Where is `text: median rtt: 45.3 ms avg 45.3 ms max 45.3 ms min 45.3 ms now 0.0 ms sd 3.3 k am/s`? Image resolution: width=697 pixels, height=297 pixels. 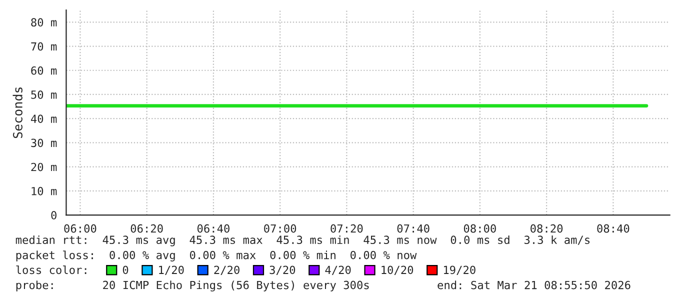
text: median rtt: 45.3 ms avg 45.3 ms max 45.3 ms min 45.3 ms now 0.0 ms sd 3.3 k am/s is located at coordinates (303, 240).